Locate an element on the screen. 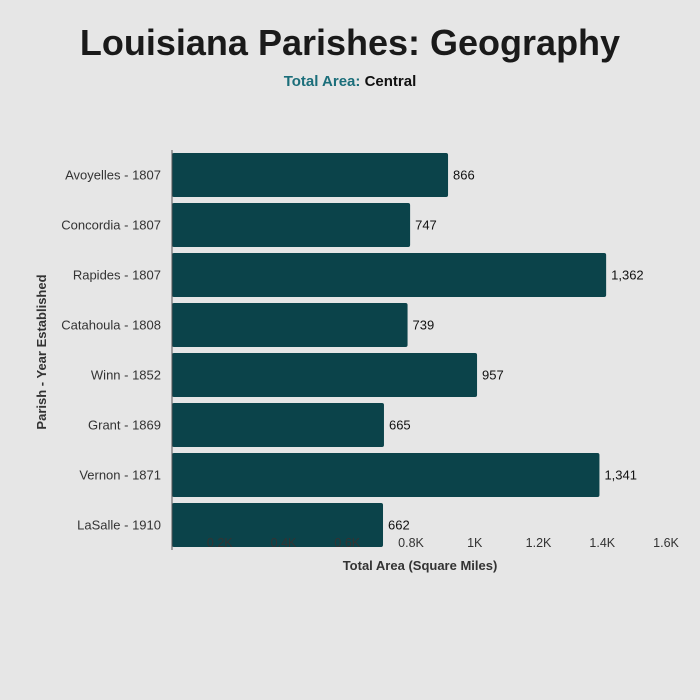 This screenshot has height=700, width=700. data-label-concordia-1807: 747 is located at coordinates (426, 225).